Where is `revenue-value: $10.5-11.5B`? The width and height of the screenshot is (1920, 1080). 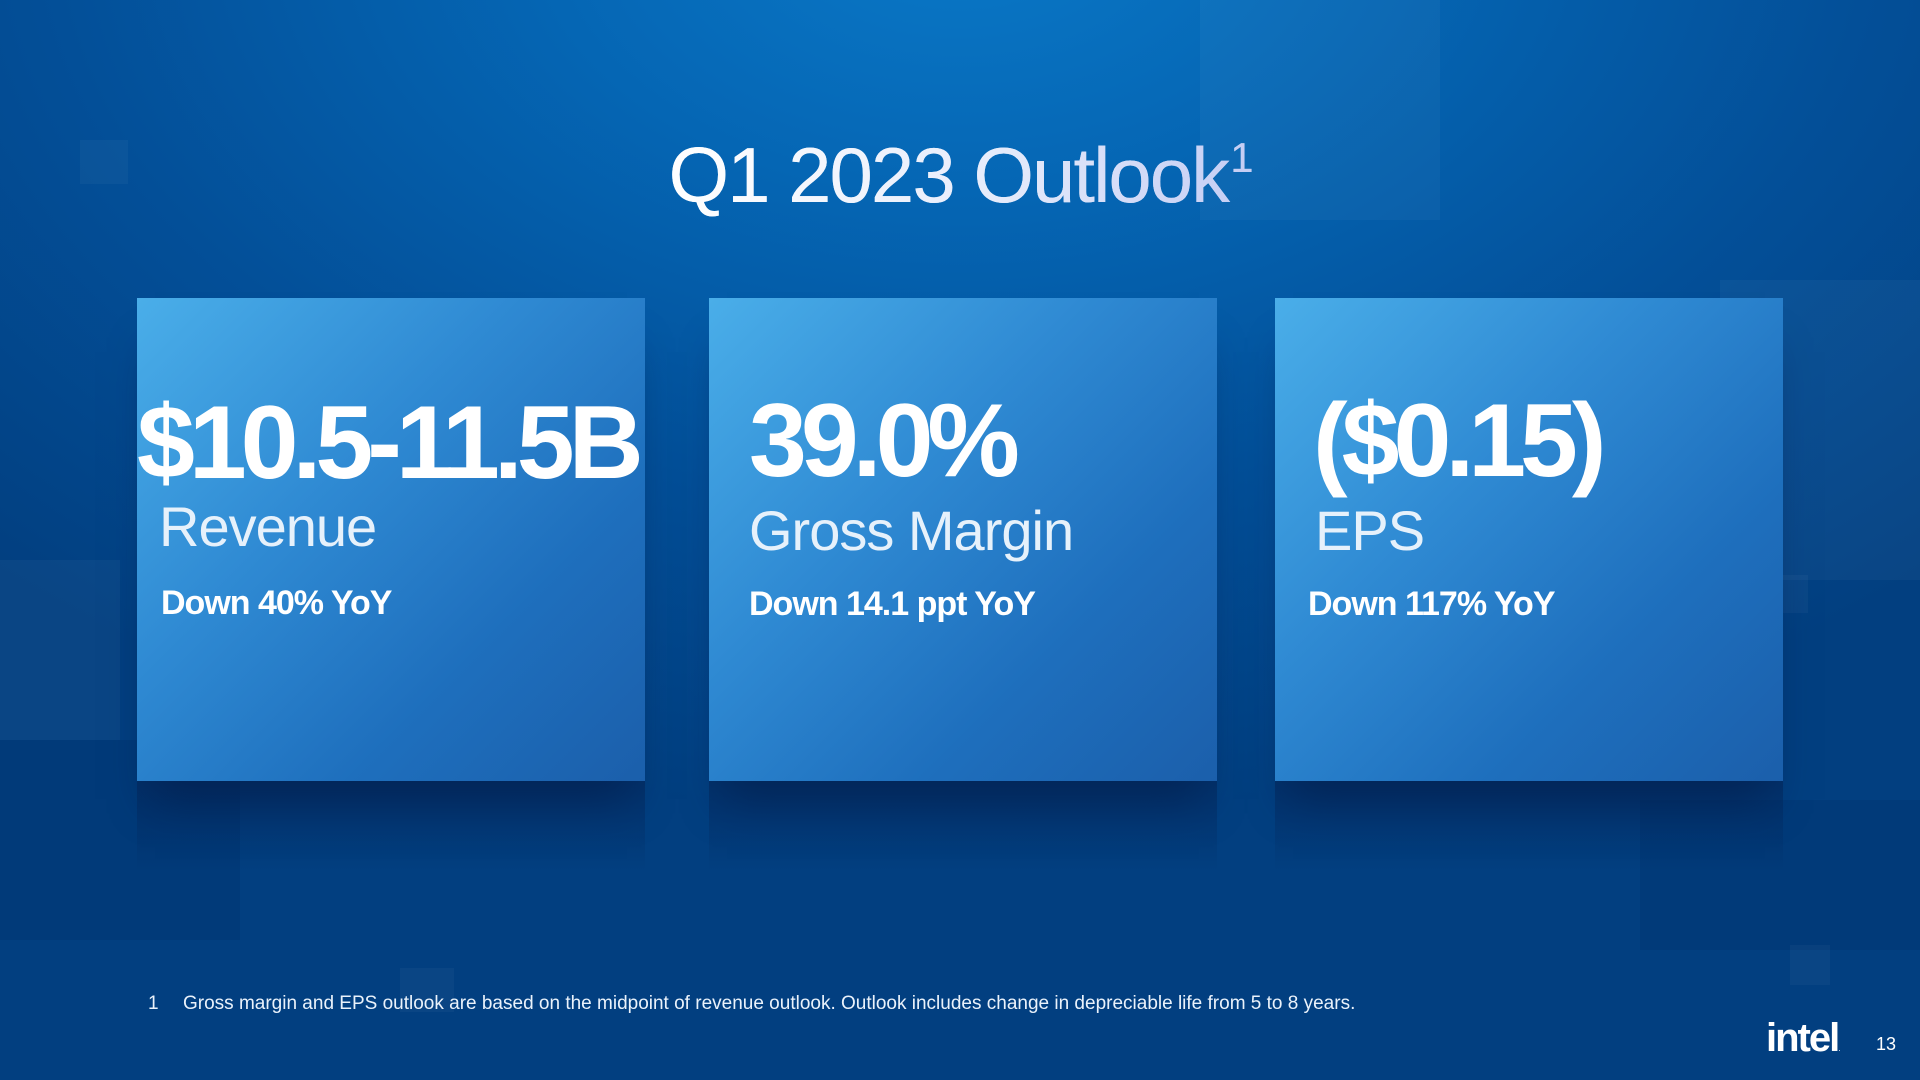
revenue-value: $10.5-11.5B is located at coordinates (390, 443).